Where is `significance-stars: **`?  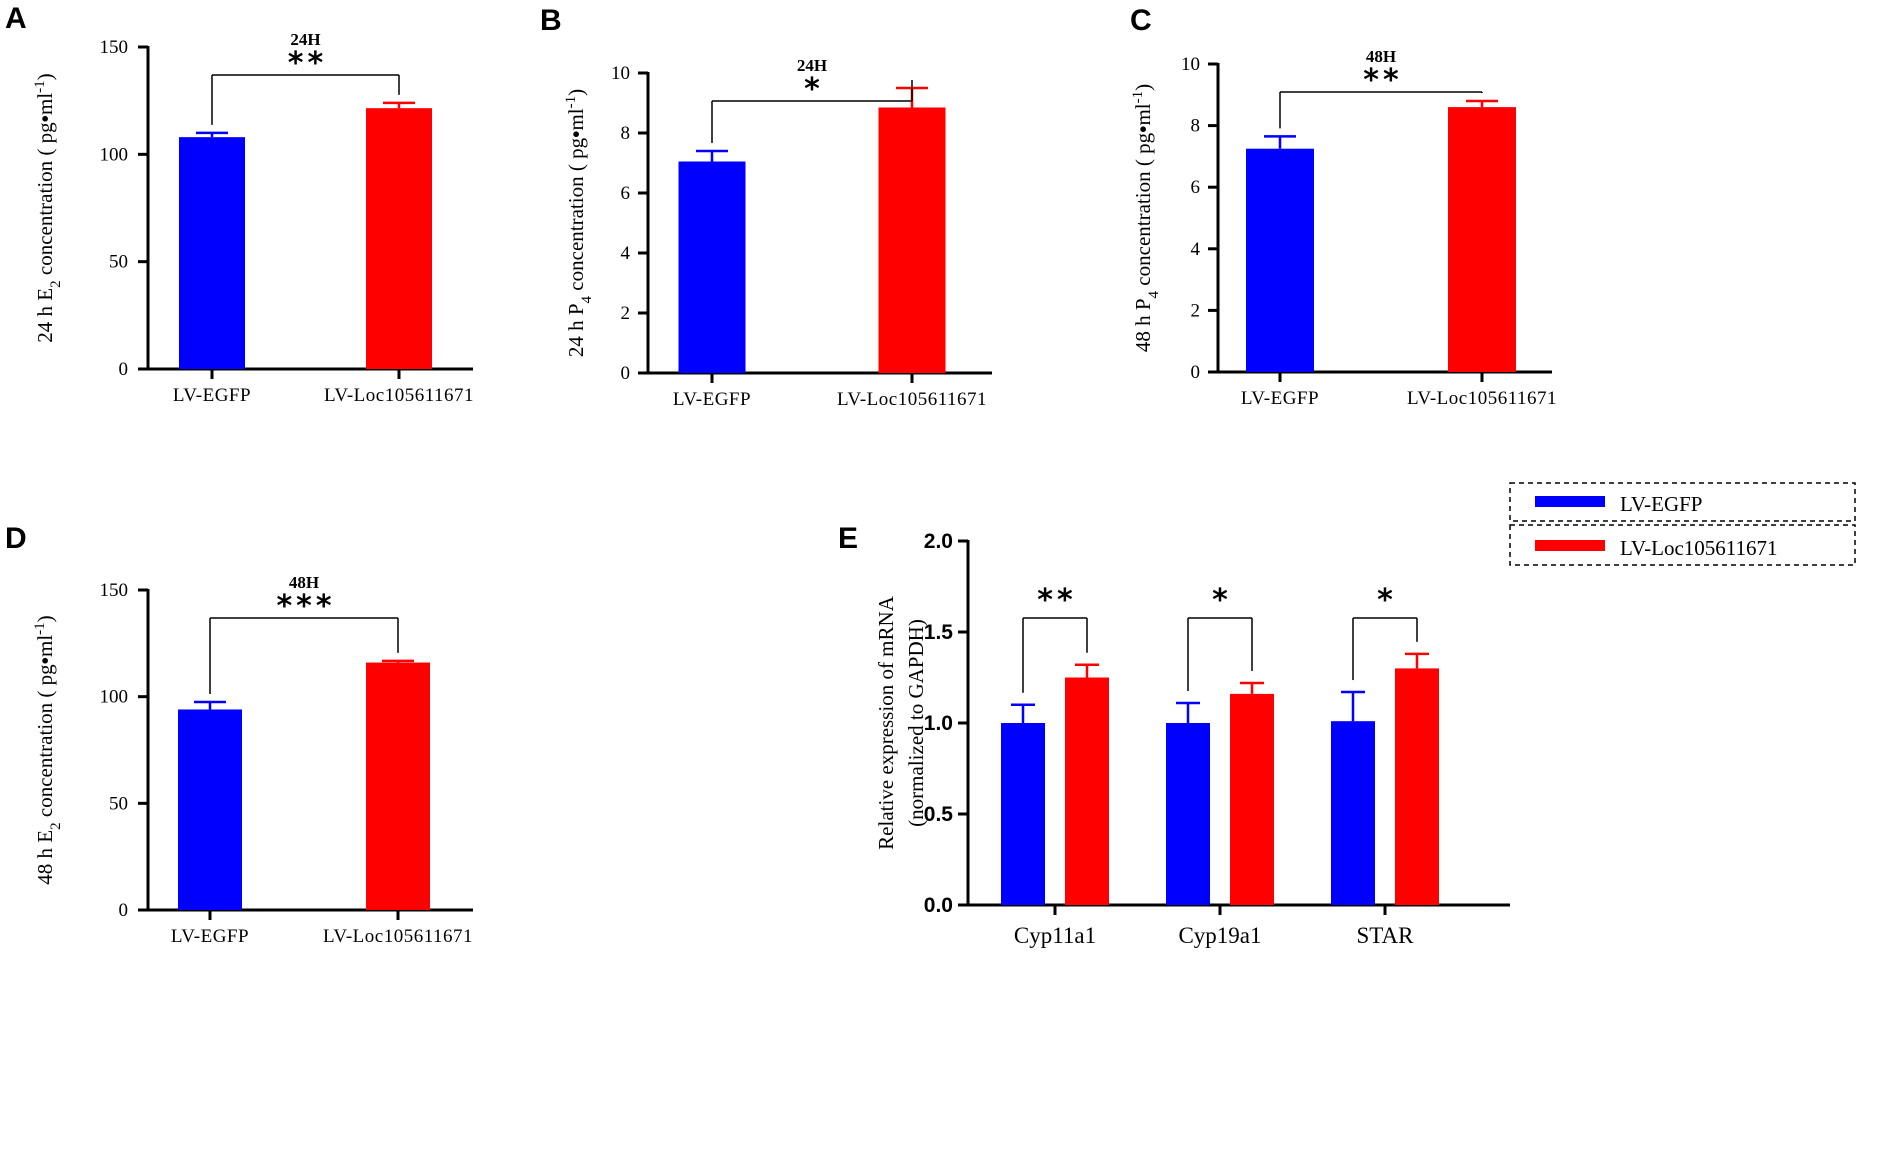
significance-stars: ** is located at coordinates (1382, 80).